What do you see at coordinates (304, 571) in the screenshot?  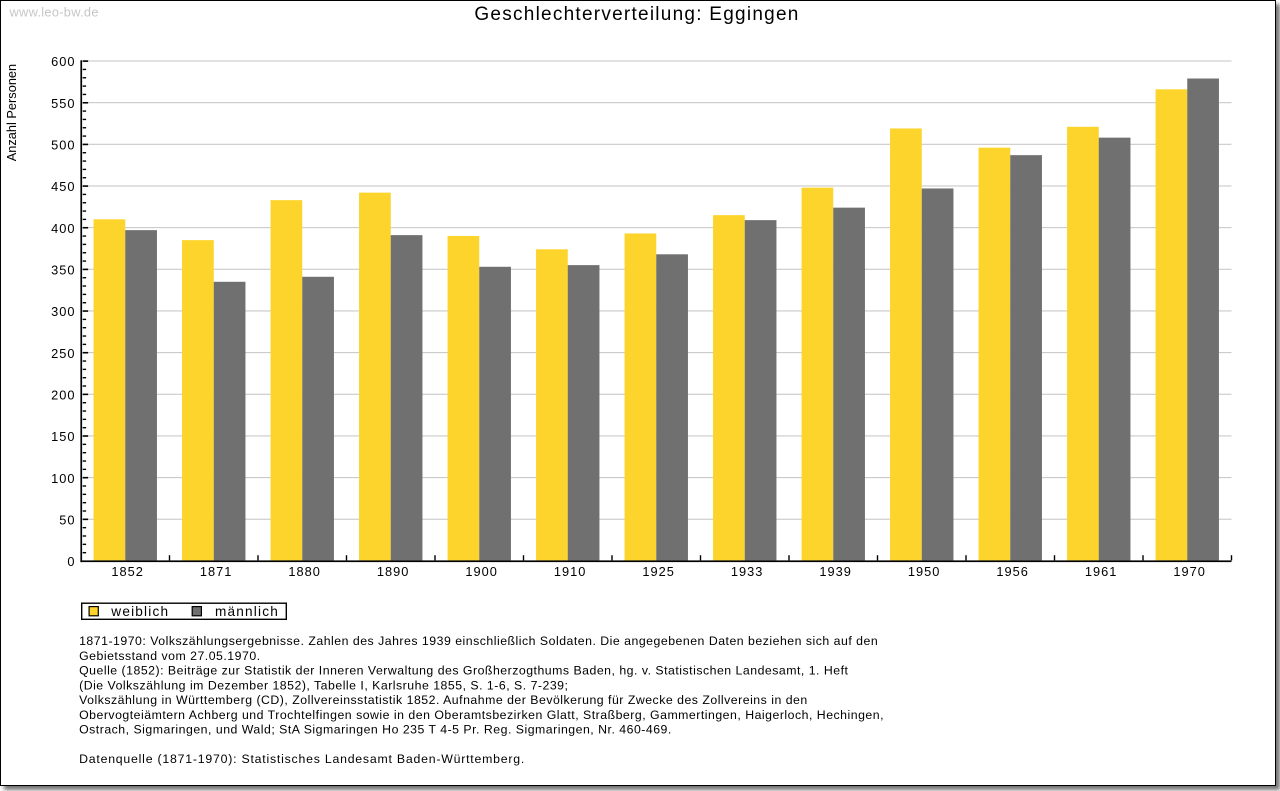 I see `svg-text: 1880` at bounding box center [304, 571].